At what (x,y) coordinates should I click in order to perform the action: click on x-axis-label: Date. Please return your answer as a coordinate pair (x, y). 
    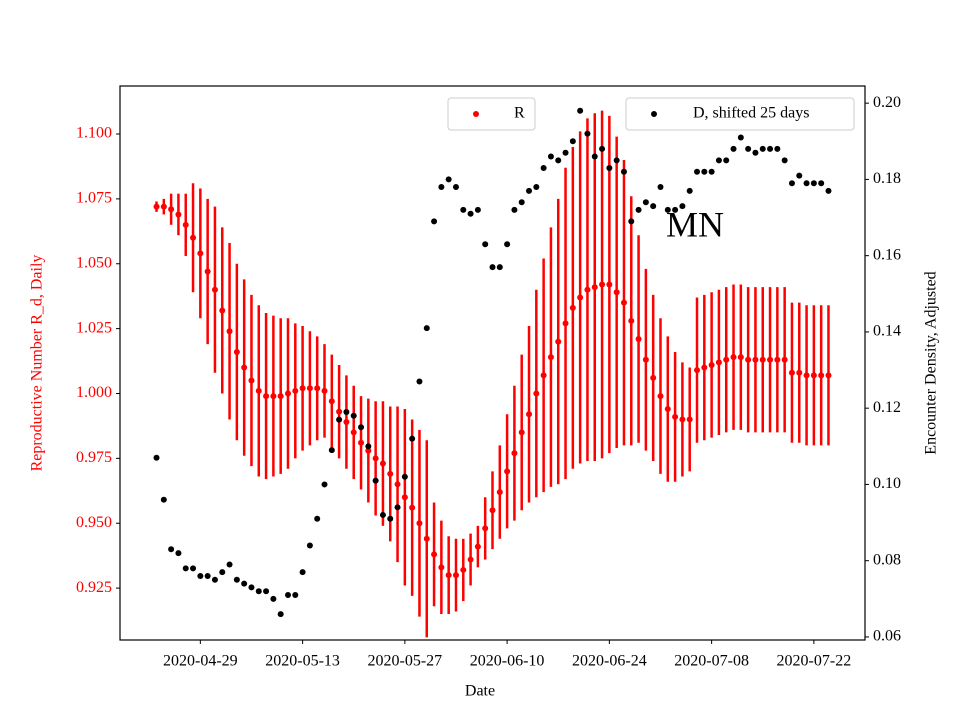
    Looking at the image, I should click on (480, 691).